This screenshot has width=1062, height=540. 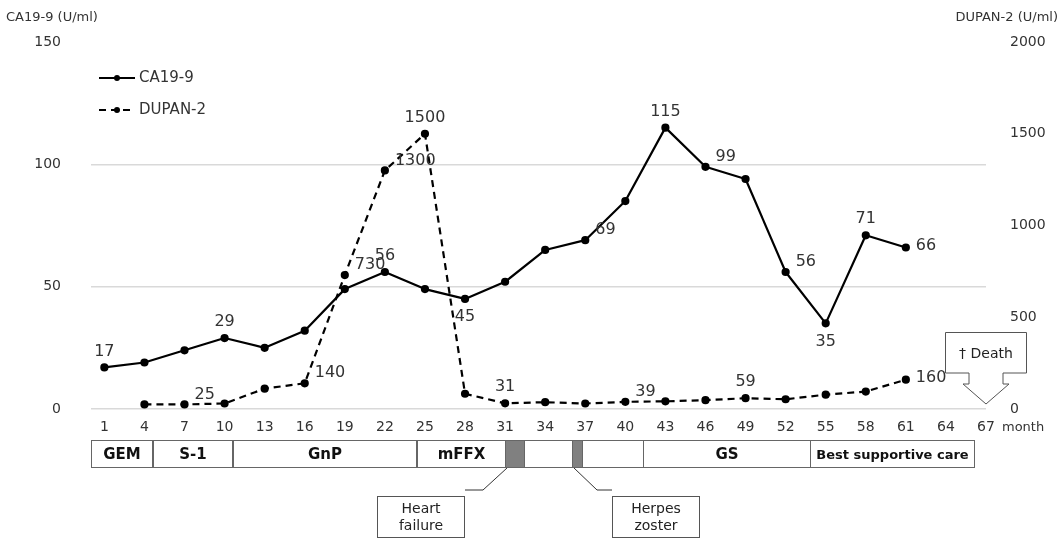 What do you see at coordinates (905, 426) in the screenshot?
I see `x-tick-label: 61` at bounding box center [905, 426].